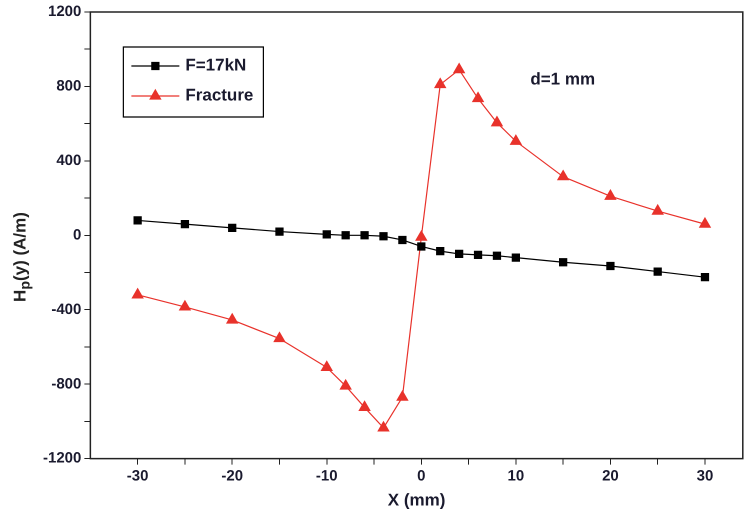  I want to click on y-tick-label: -400, so click(66, 309).